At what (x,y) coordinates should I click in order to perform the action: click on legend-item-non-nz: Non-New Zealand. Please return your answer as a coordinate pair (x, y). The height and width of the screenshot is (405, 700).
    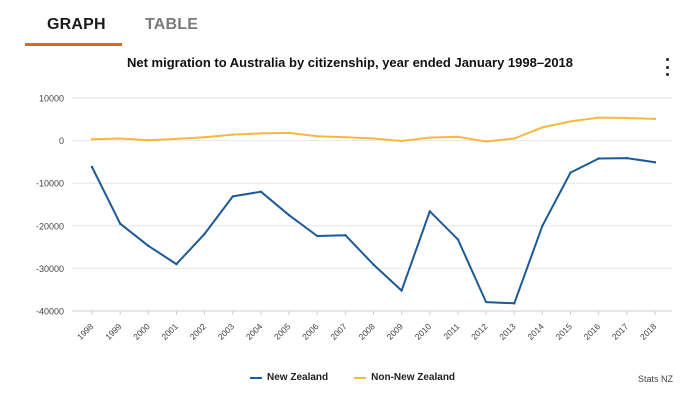
    Looking at the image, I should click on (404, 377).